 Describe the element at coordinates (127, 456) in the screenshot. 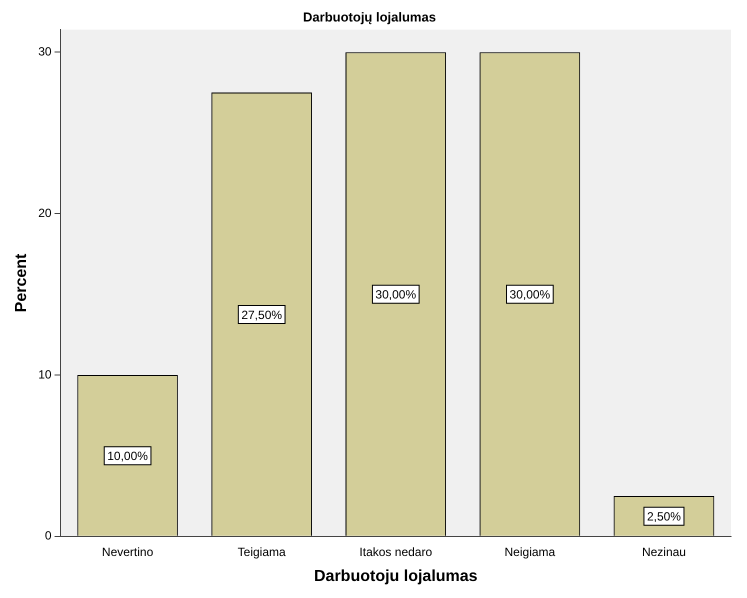

I see `data-label: 10,00%` at that location.